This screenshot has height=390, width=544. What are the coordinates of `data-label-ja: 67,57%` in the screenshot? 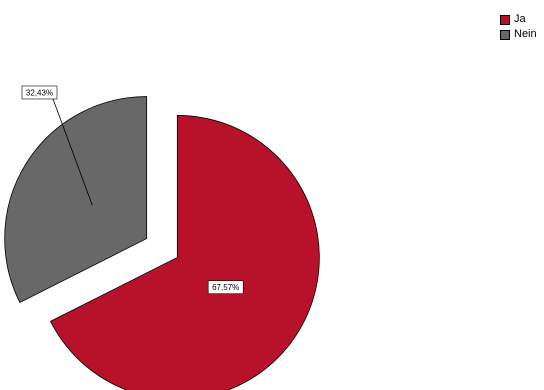 It's located at (225, 287).